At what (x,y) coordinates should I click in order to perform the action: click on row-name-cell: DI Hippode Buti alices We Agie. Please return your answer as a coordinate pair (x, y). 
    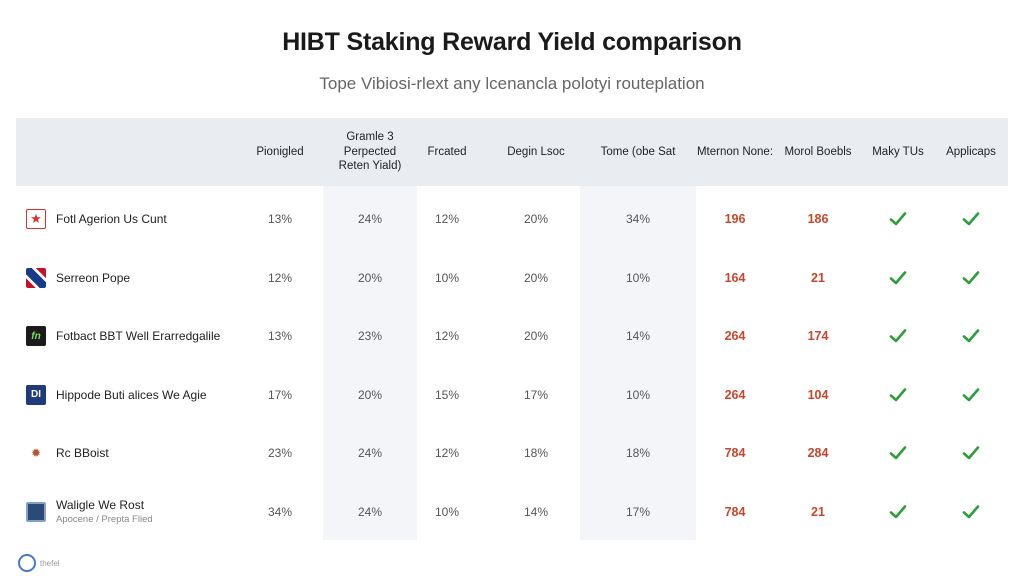
    Looking at the image, I should click on (141, 395).